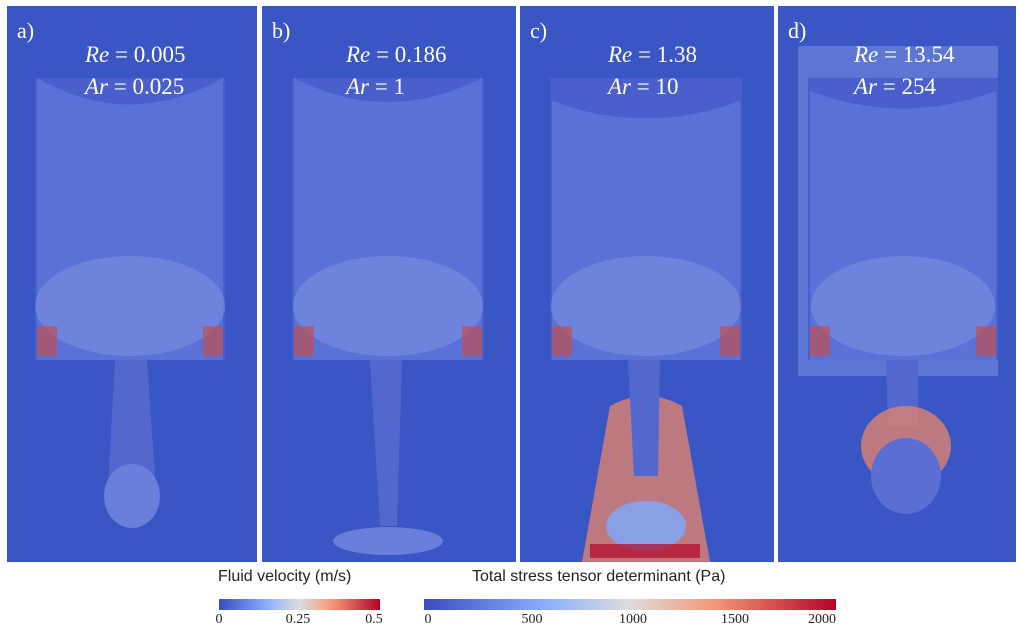 This screenshot has width=1019, height=633. Describe the element at coordinates (539, 30) in the screenshot. I see `panel-label: c)` at that location.